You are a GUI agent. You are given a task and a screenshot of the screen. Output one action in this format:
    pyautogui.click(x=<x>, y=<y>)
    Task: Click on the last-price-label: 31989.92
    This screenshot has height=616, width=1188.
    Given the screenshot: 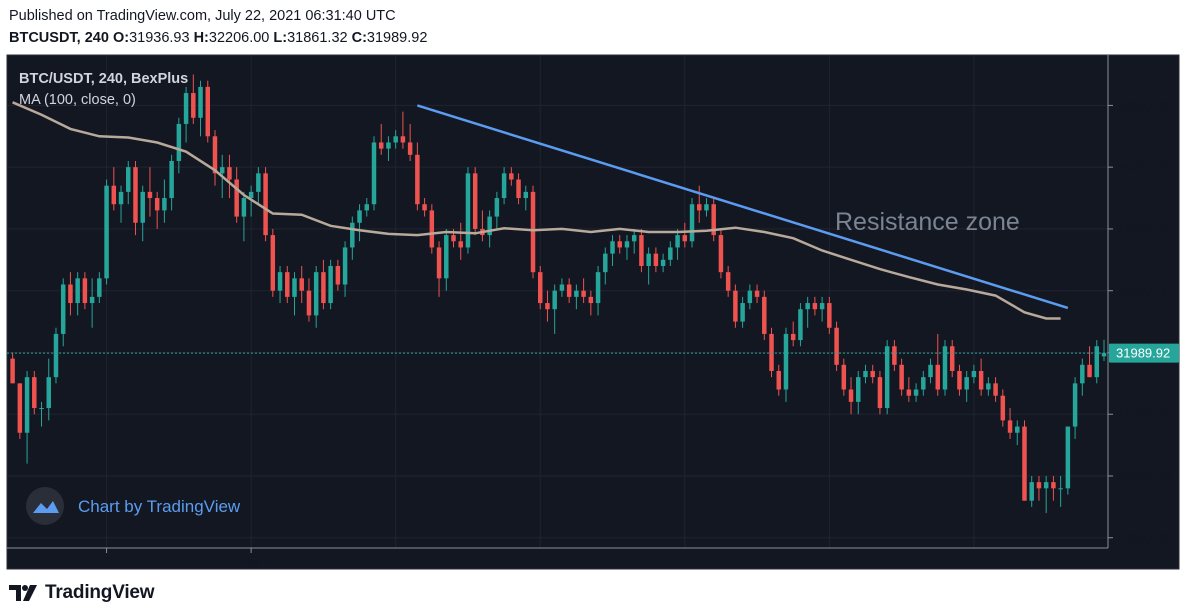 What is the action you would take?
    pyautogui.click(x=1144, y=353)
    